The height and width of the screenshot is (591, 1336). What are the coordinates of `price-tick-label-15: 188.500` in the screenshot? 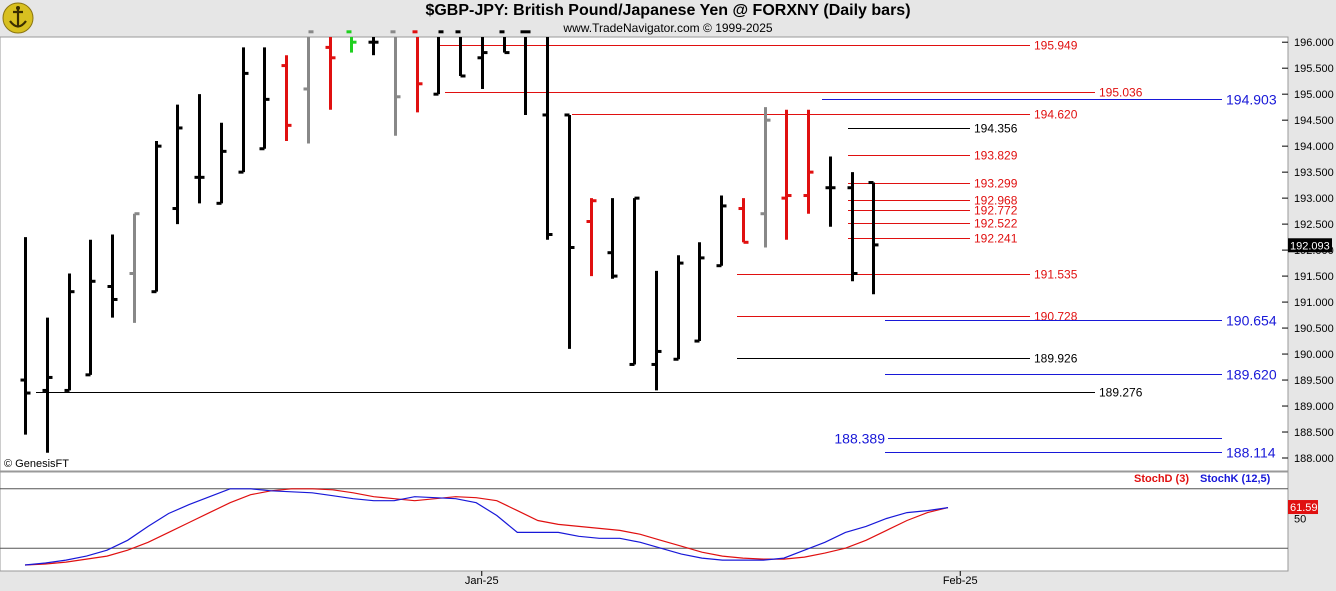 It's located at (1314, 433).